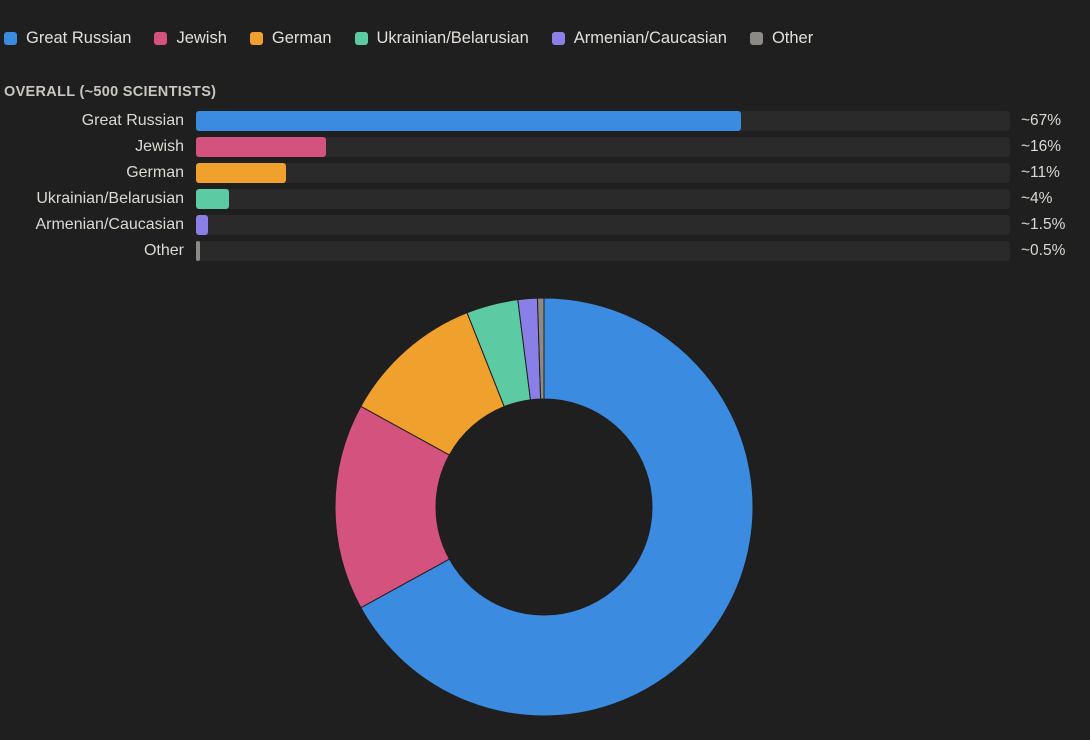 This screenshot has height=740, width=1090. I want to click on bar-category-label: Other, so click(163, 250).